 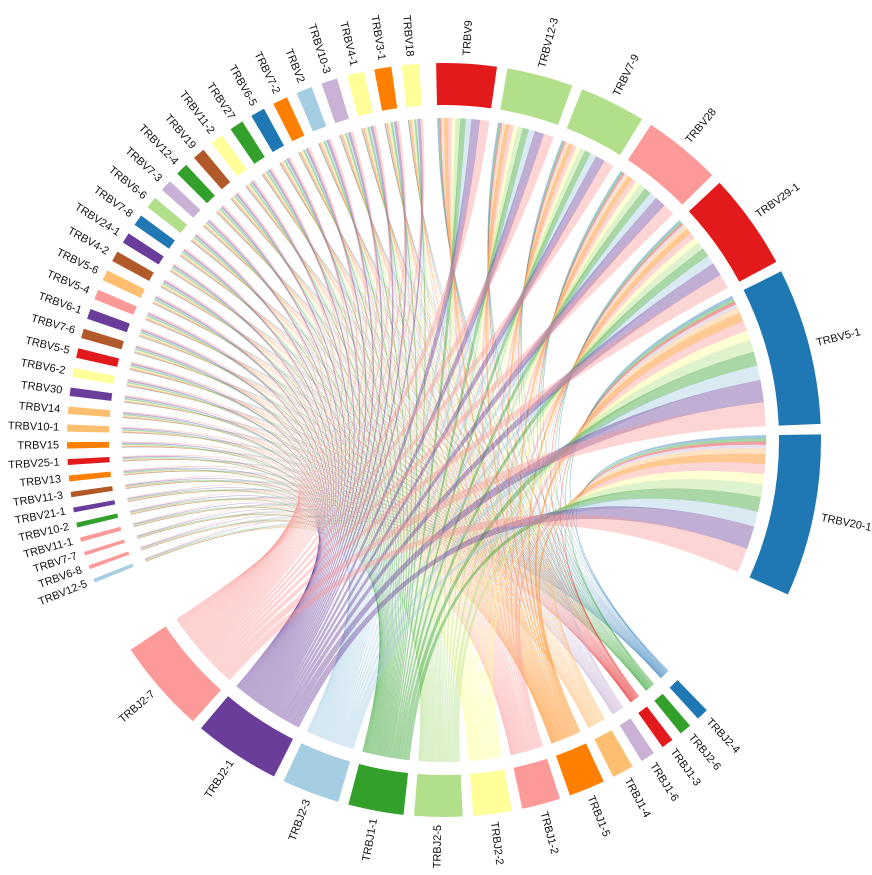 I want to click on label-TRBV29-1: TRBV29-1, so click(x=777, y=201).